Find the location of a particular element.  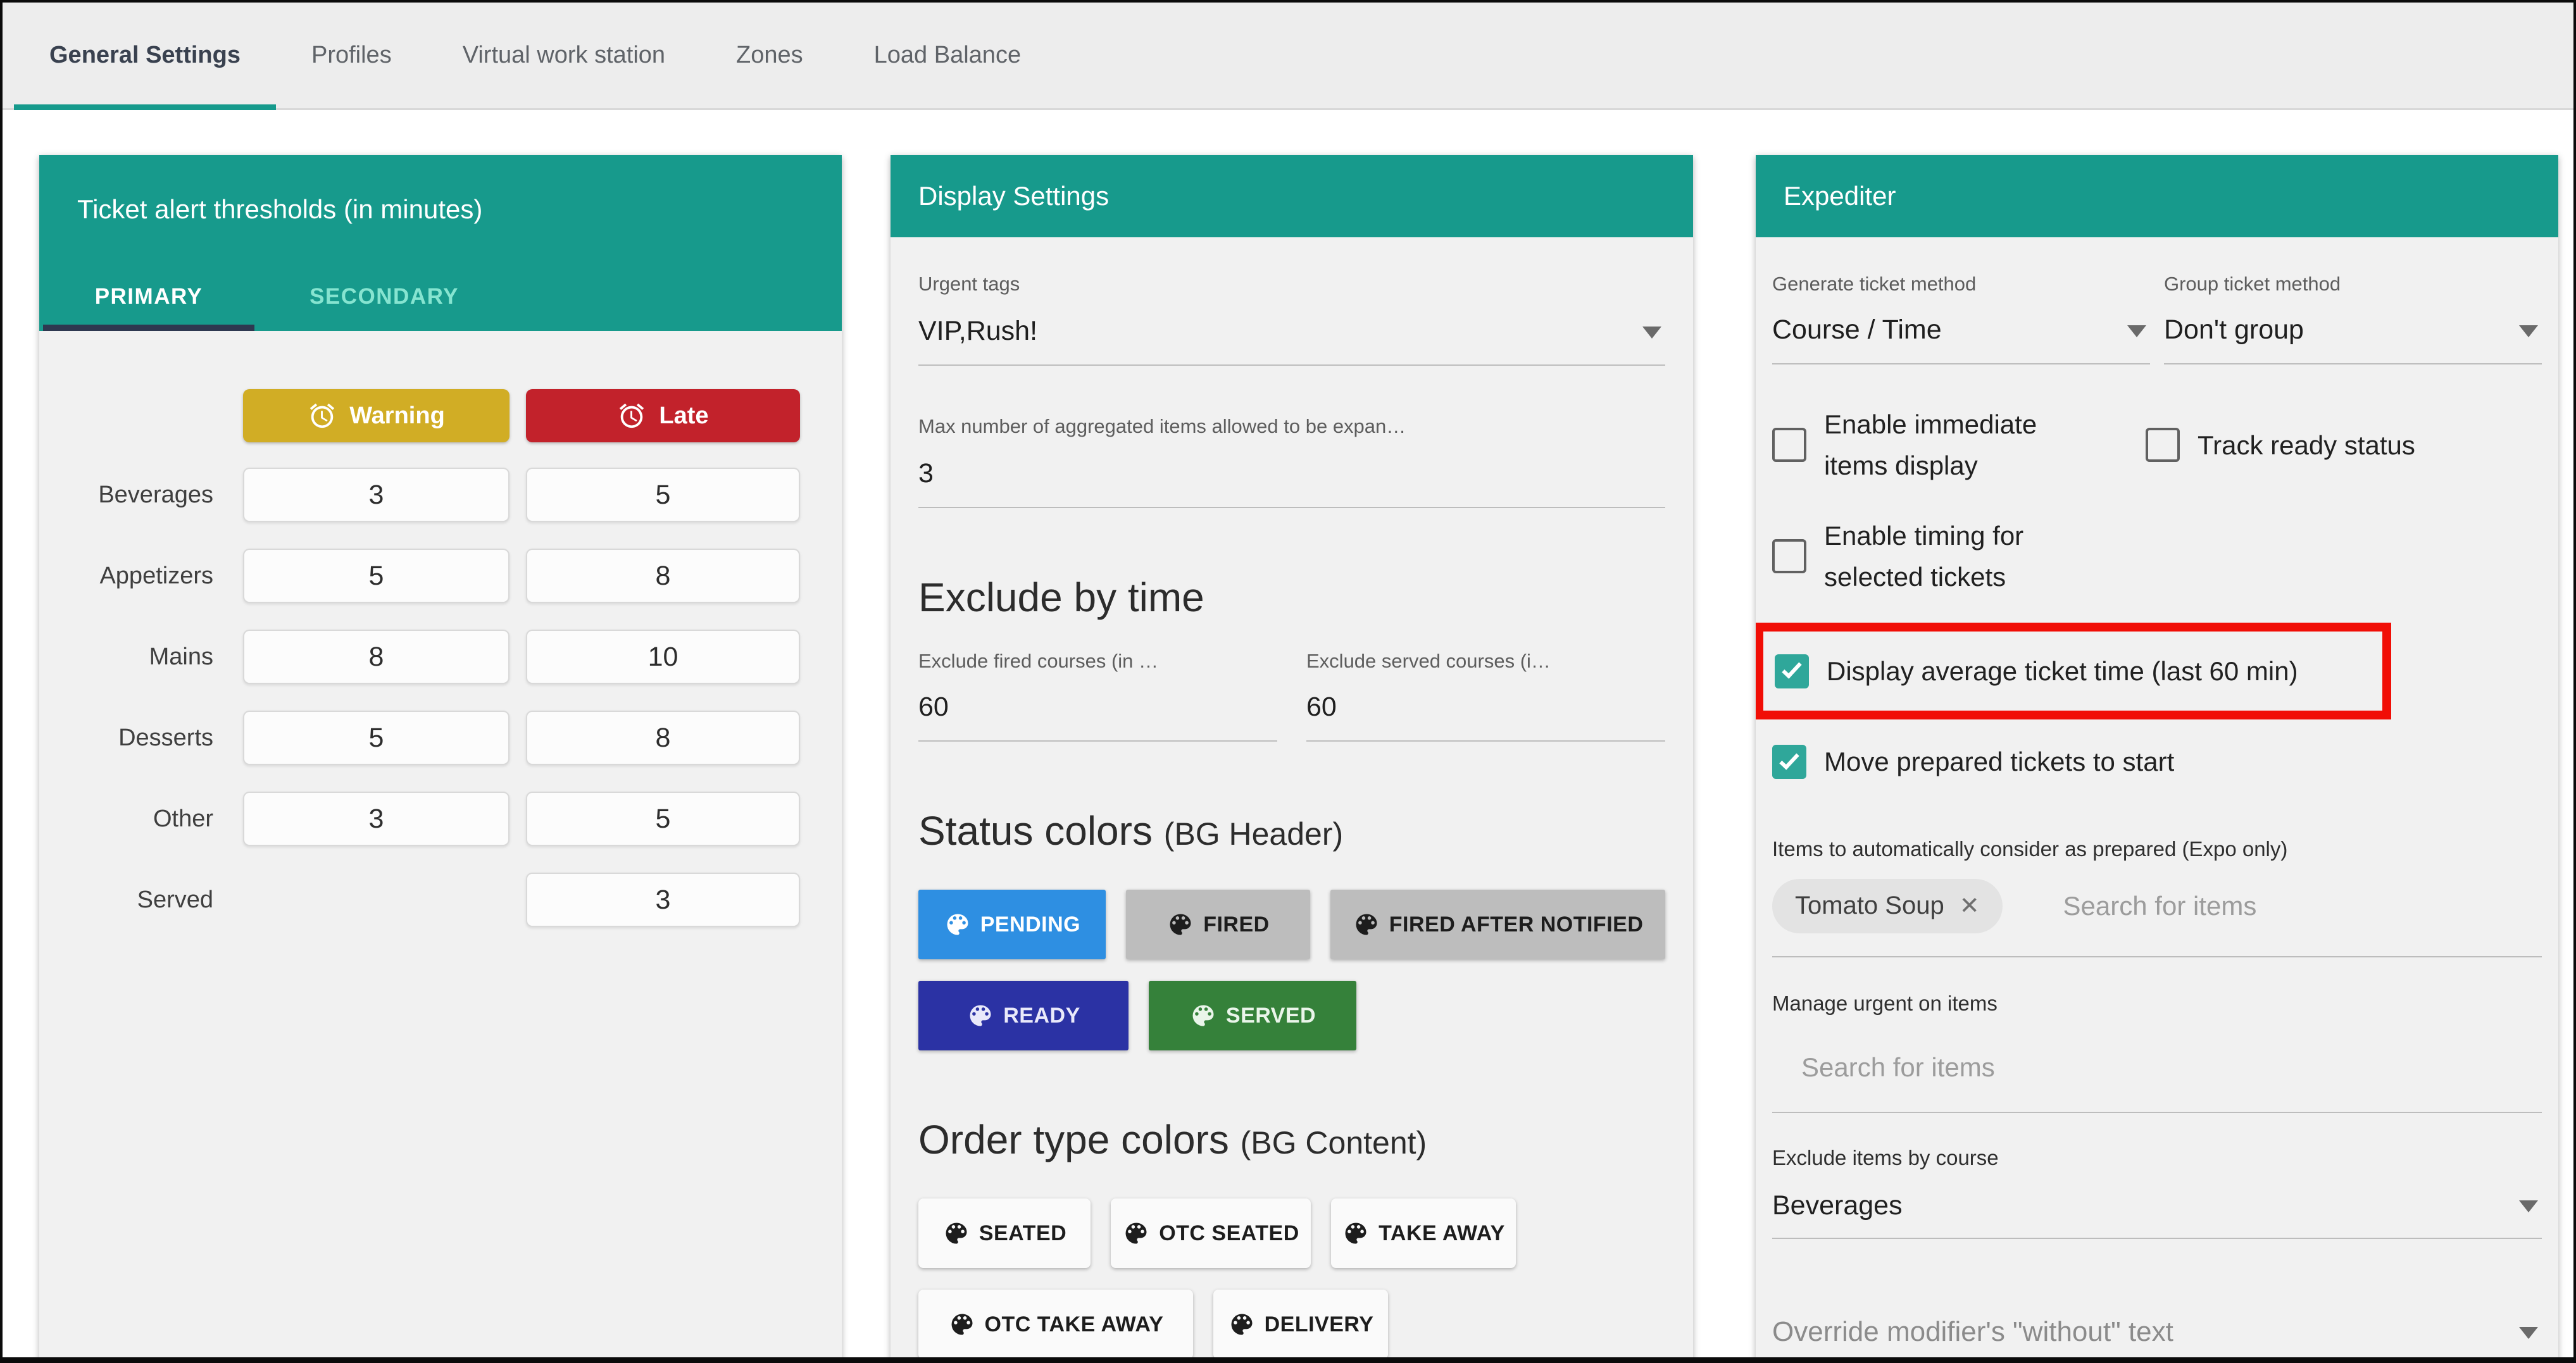

exclude-fired-input: 60 is located at coordinates (934, 707).